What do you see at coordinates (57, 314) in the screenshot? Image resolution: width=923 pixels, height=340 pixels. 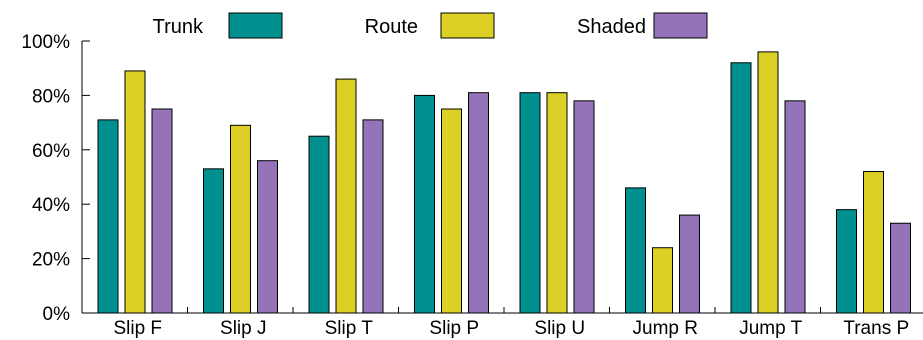 I see `y-tick-label: 0%` at bounding box center [57, 314].